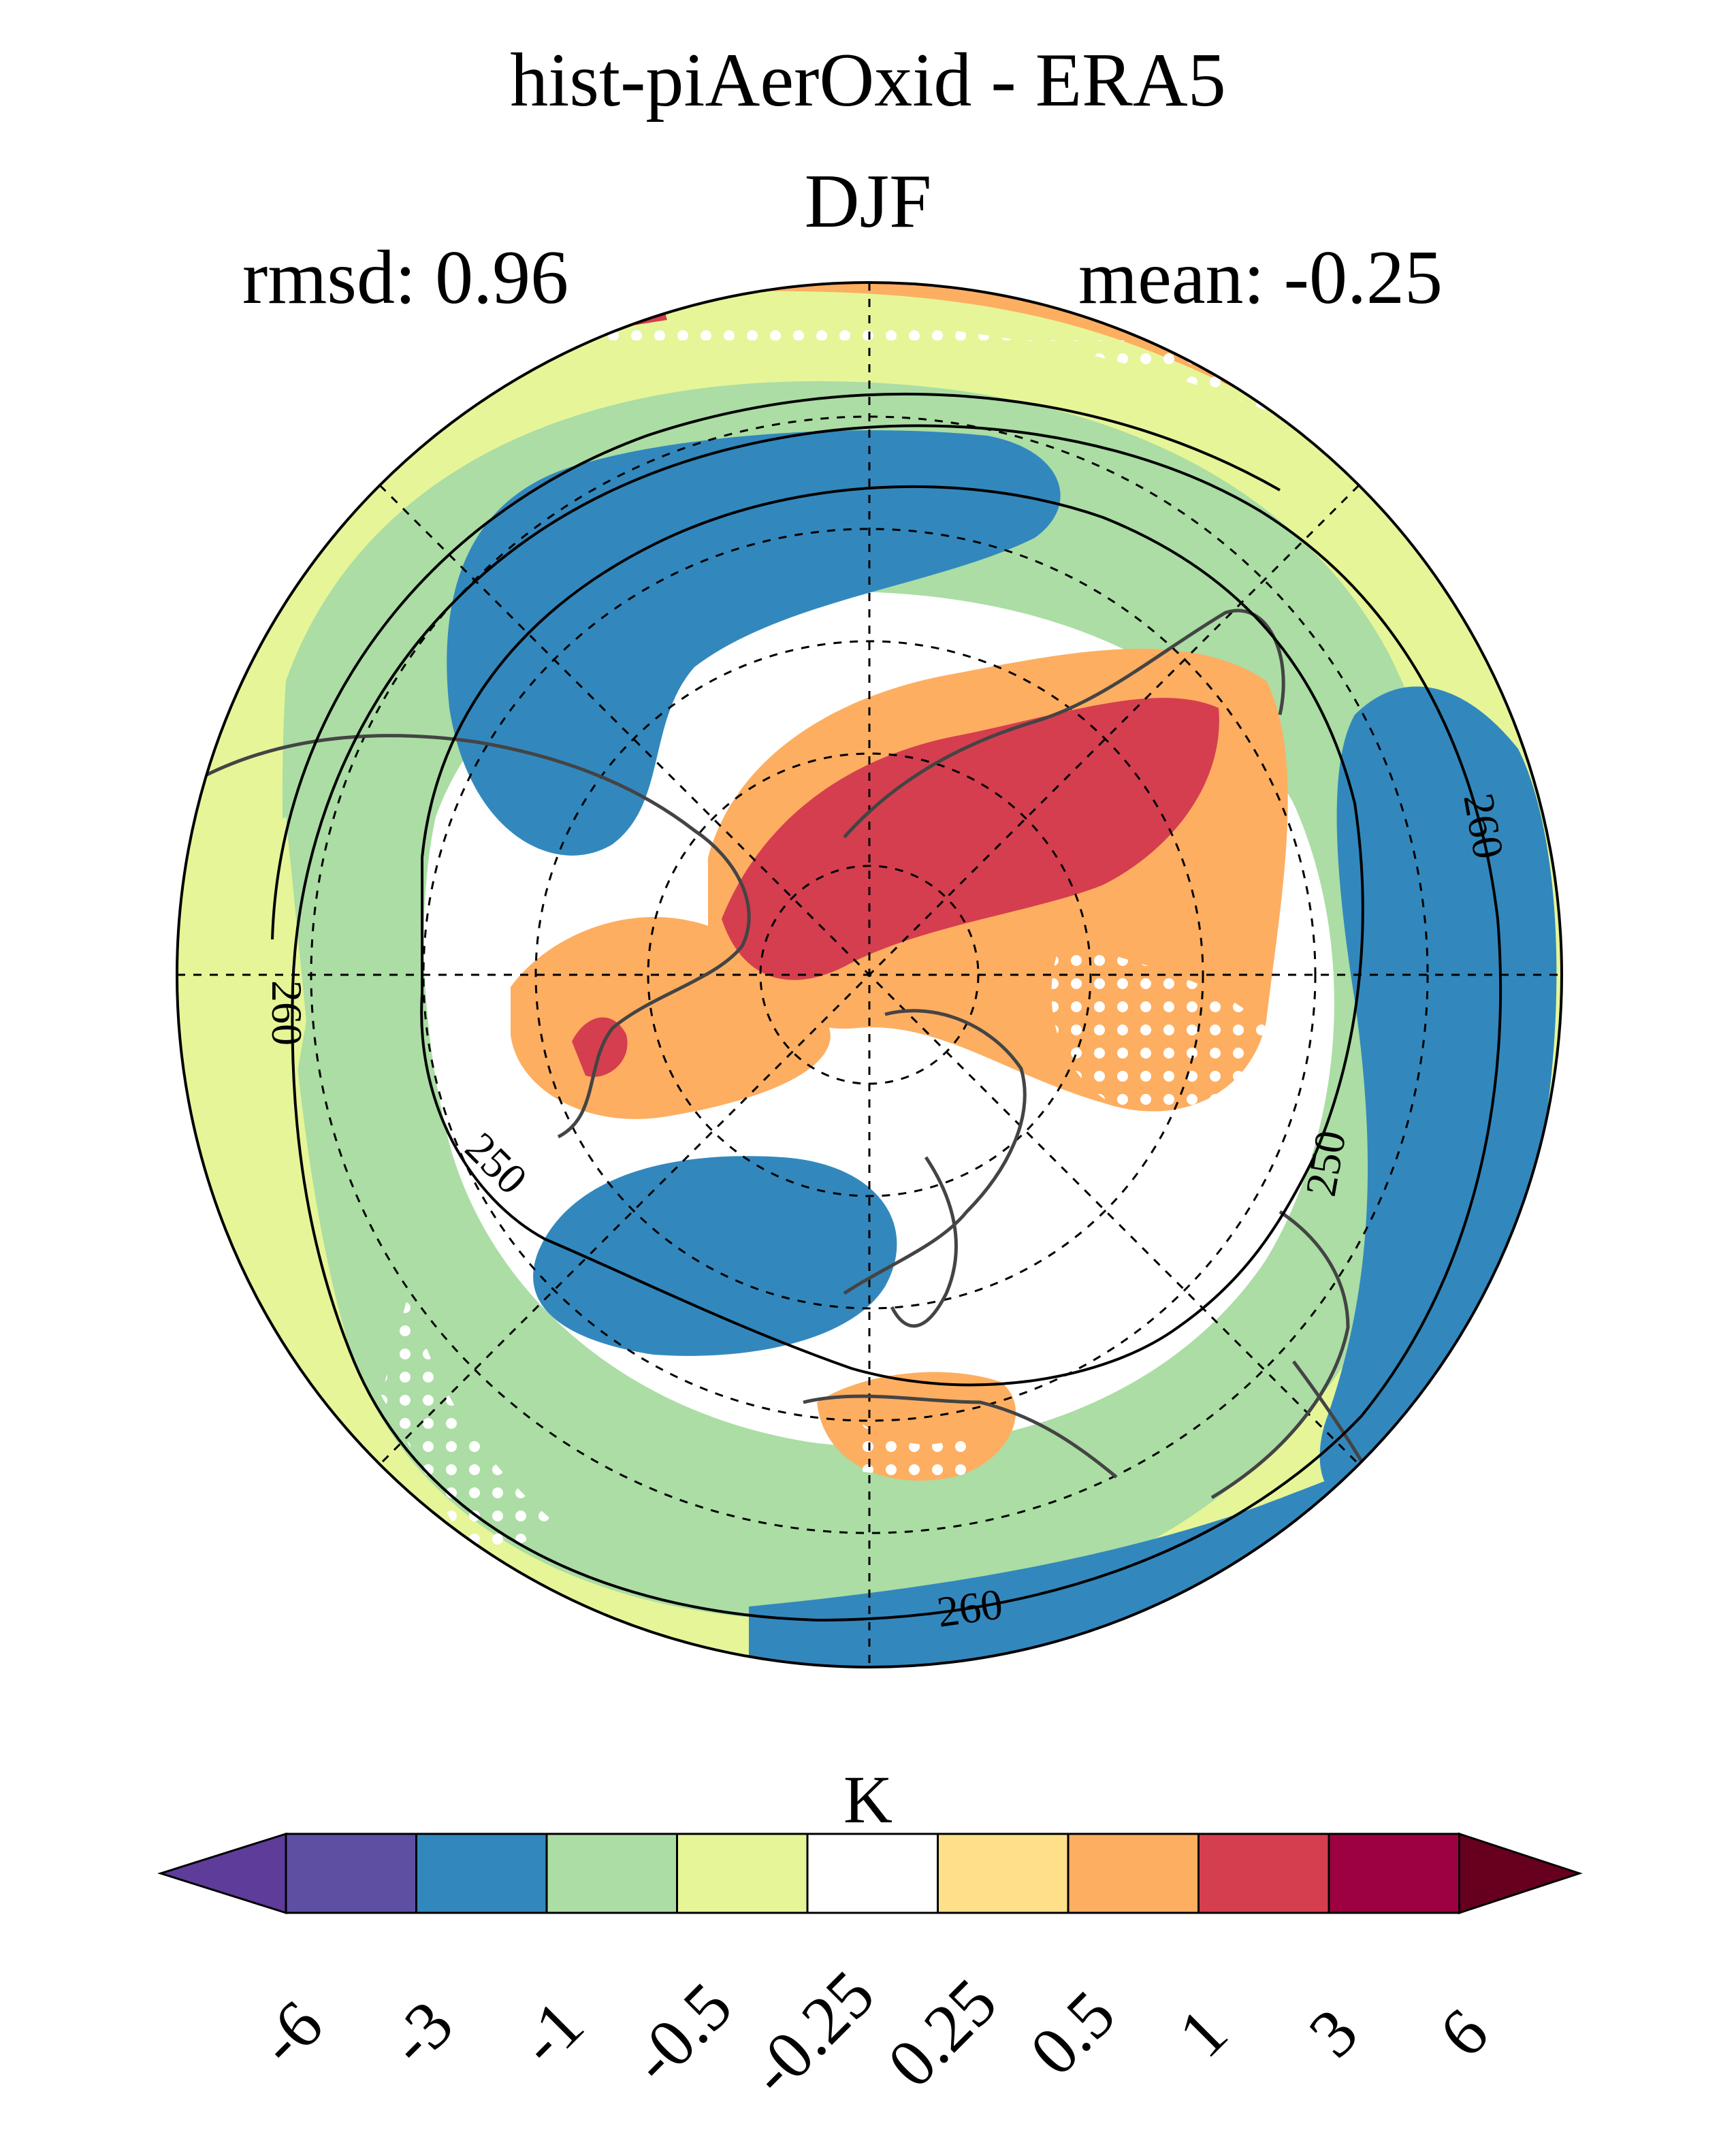 Image resolution: width=1736 pixels, height=2130 pixels. I want to click on colorbar, so click(870, 1873).